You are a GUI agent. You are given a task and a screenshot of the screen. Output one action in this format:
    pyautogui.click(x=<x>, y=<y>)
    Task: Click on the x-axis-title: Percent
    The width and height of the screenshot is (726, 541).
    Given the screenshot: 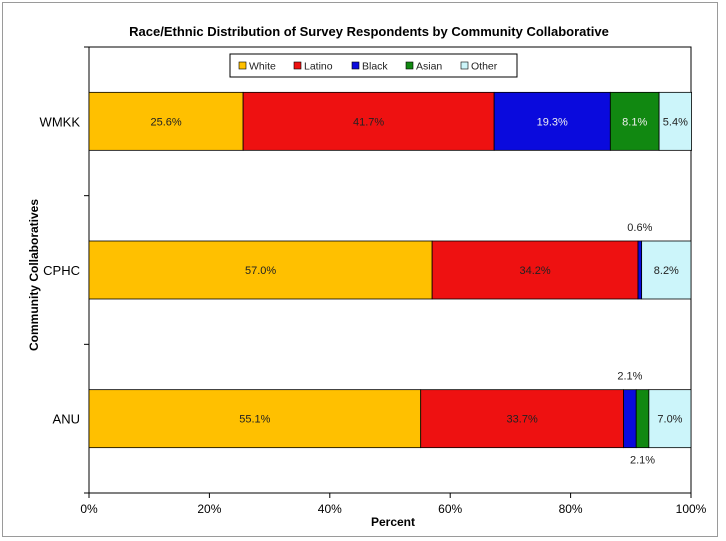 What is the action you would take?
    pyautogui.click(x=393, y=522)
    